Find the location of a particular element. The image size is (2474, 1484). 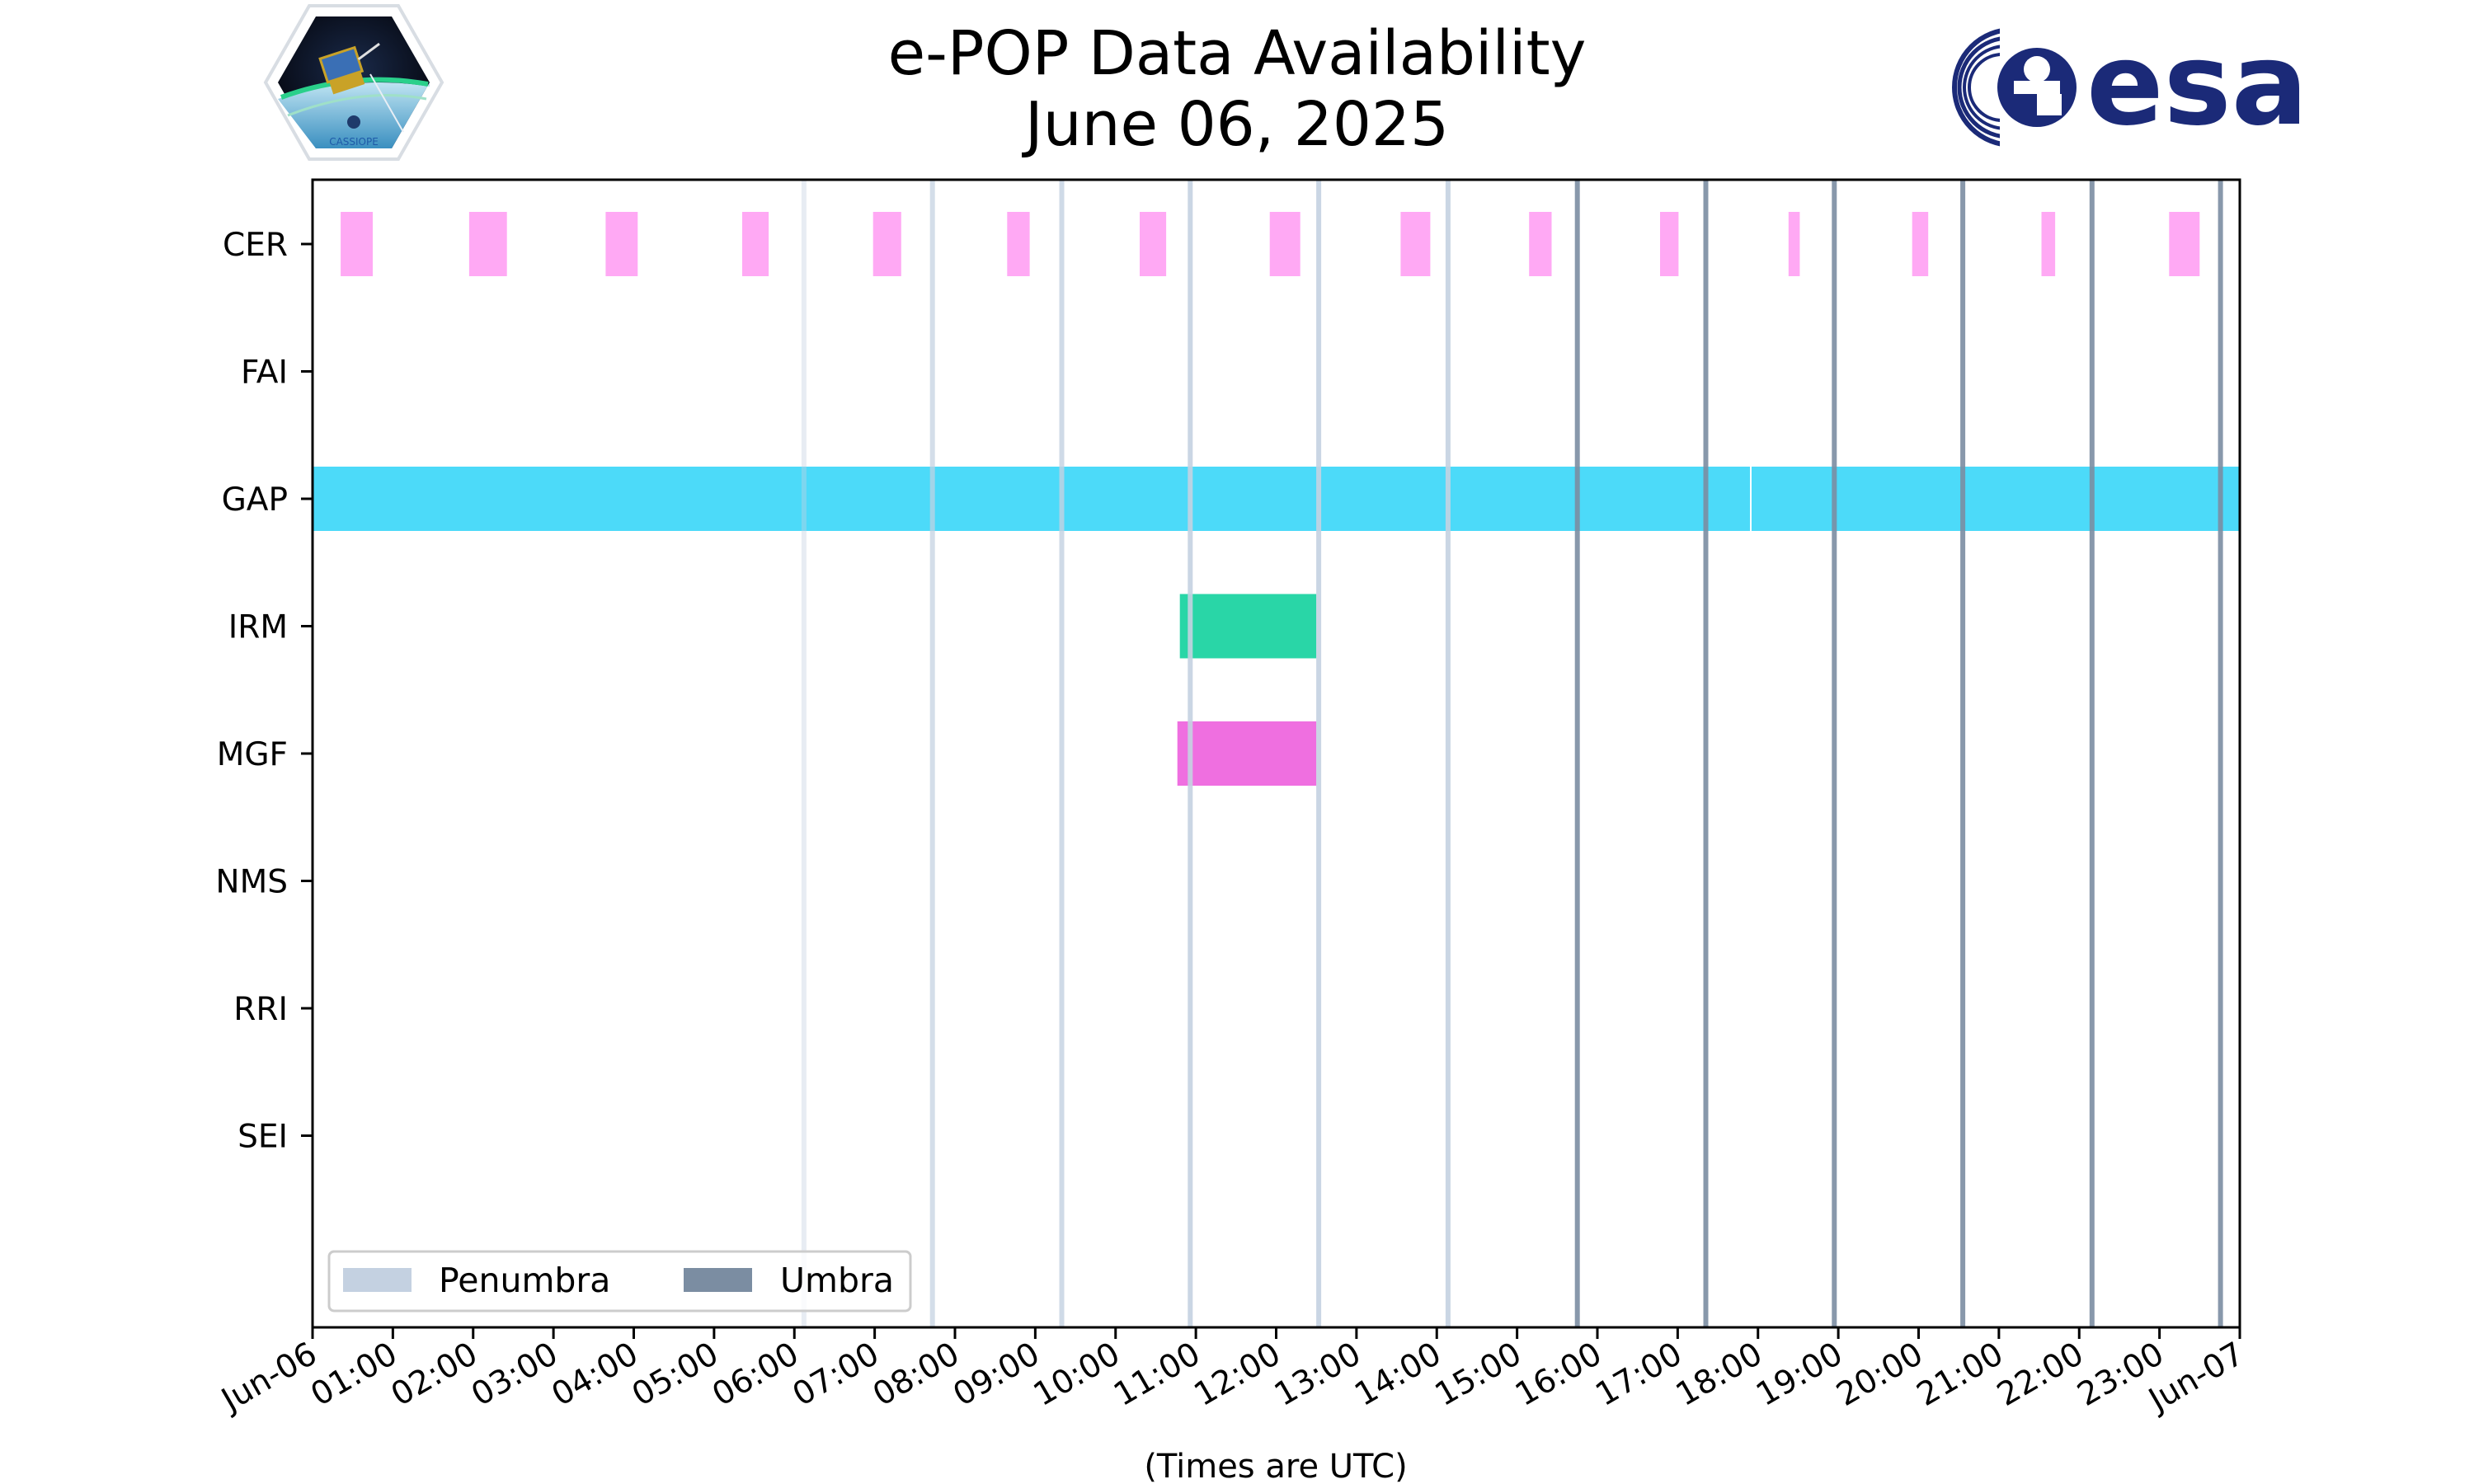

x-tick-label-13: 13:00 is located at coordinates (1317, 1375).